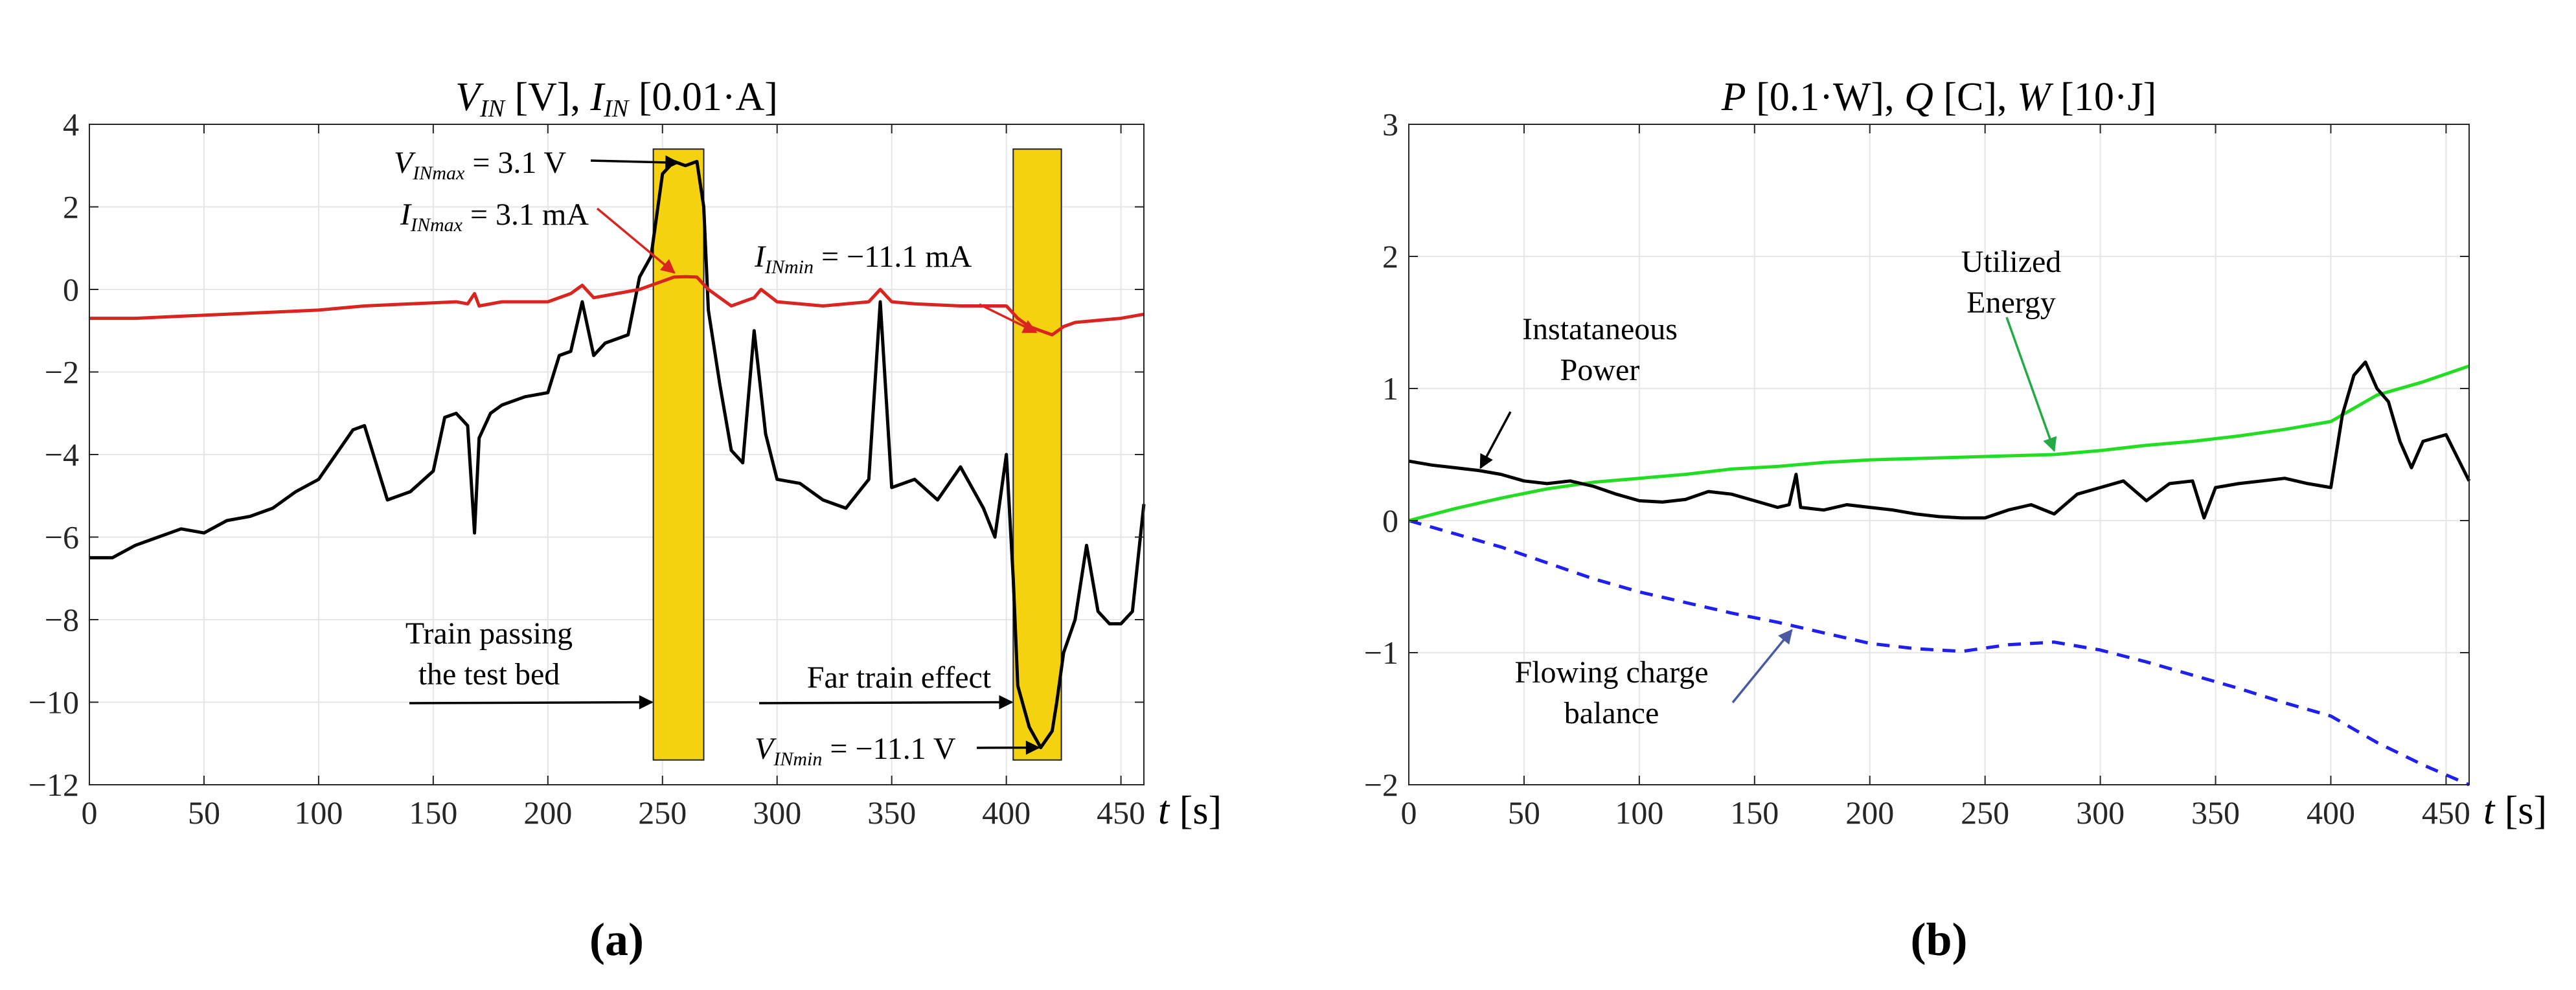 The width and height of the screenshot is (2576, 990). Describe the element at coordinates (481, 165) in the screenshot. I see `annotation-label: VINmax = 3.1 V` at that location.